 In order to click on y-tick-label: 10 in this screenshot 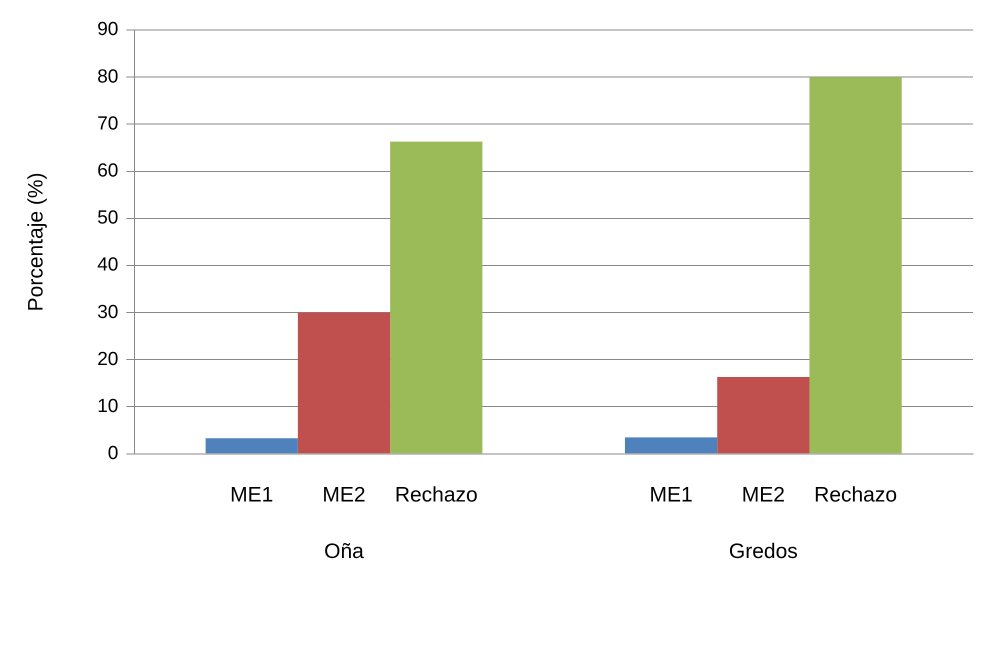, I will do `click(107, 406)`.